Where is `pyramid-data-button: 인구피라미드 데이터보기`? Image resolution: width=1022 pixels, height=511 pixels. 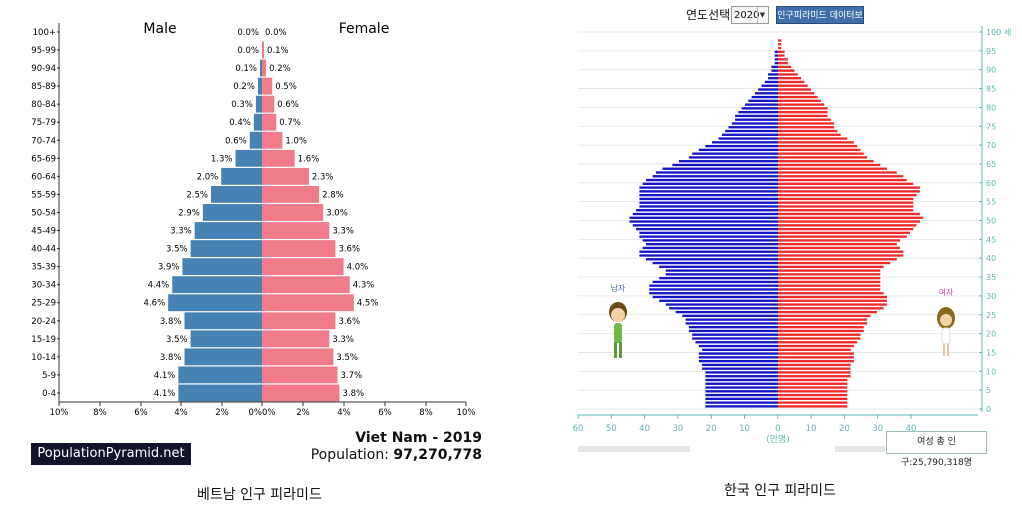 pyramid-data-button: 인구피라미드 데이터보기 is located at coordinates (820, 22).